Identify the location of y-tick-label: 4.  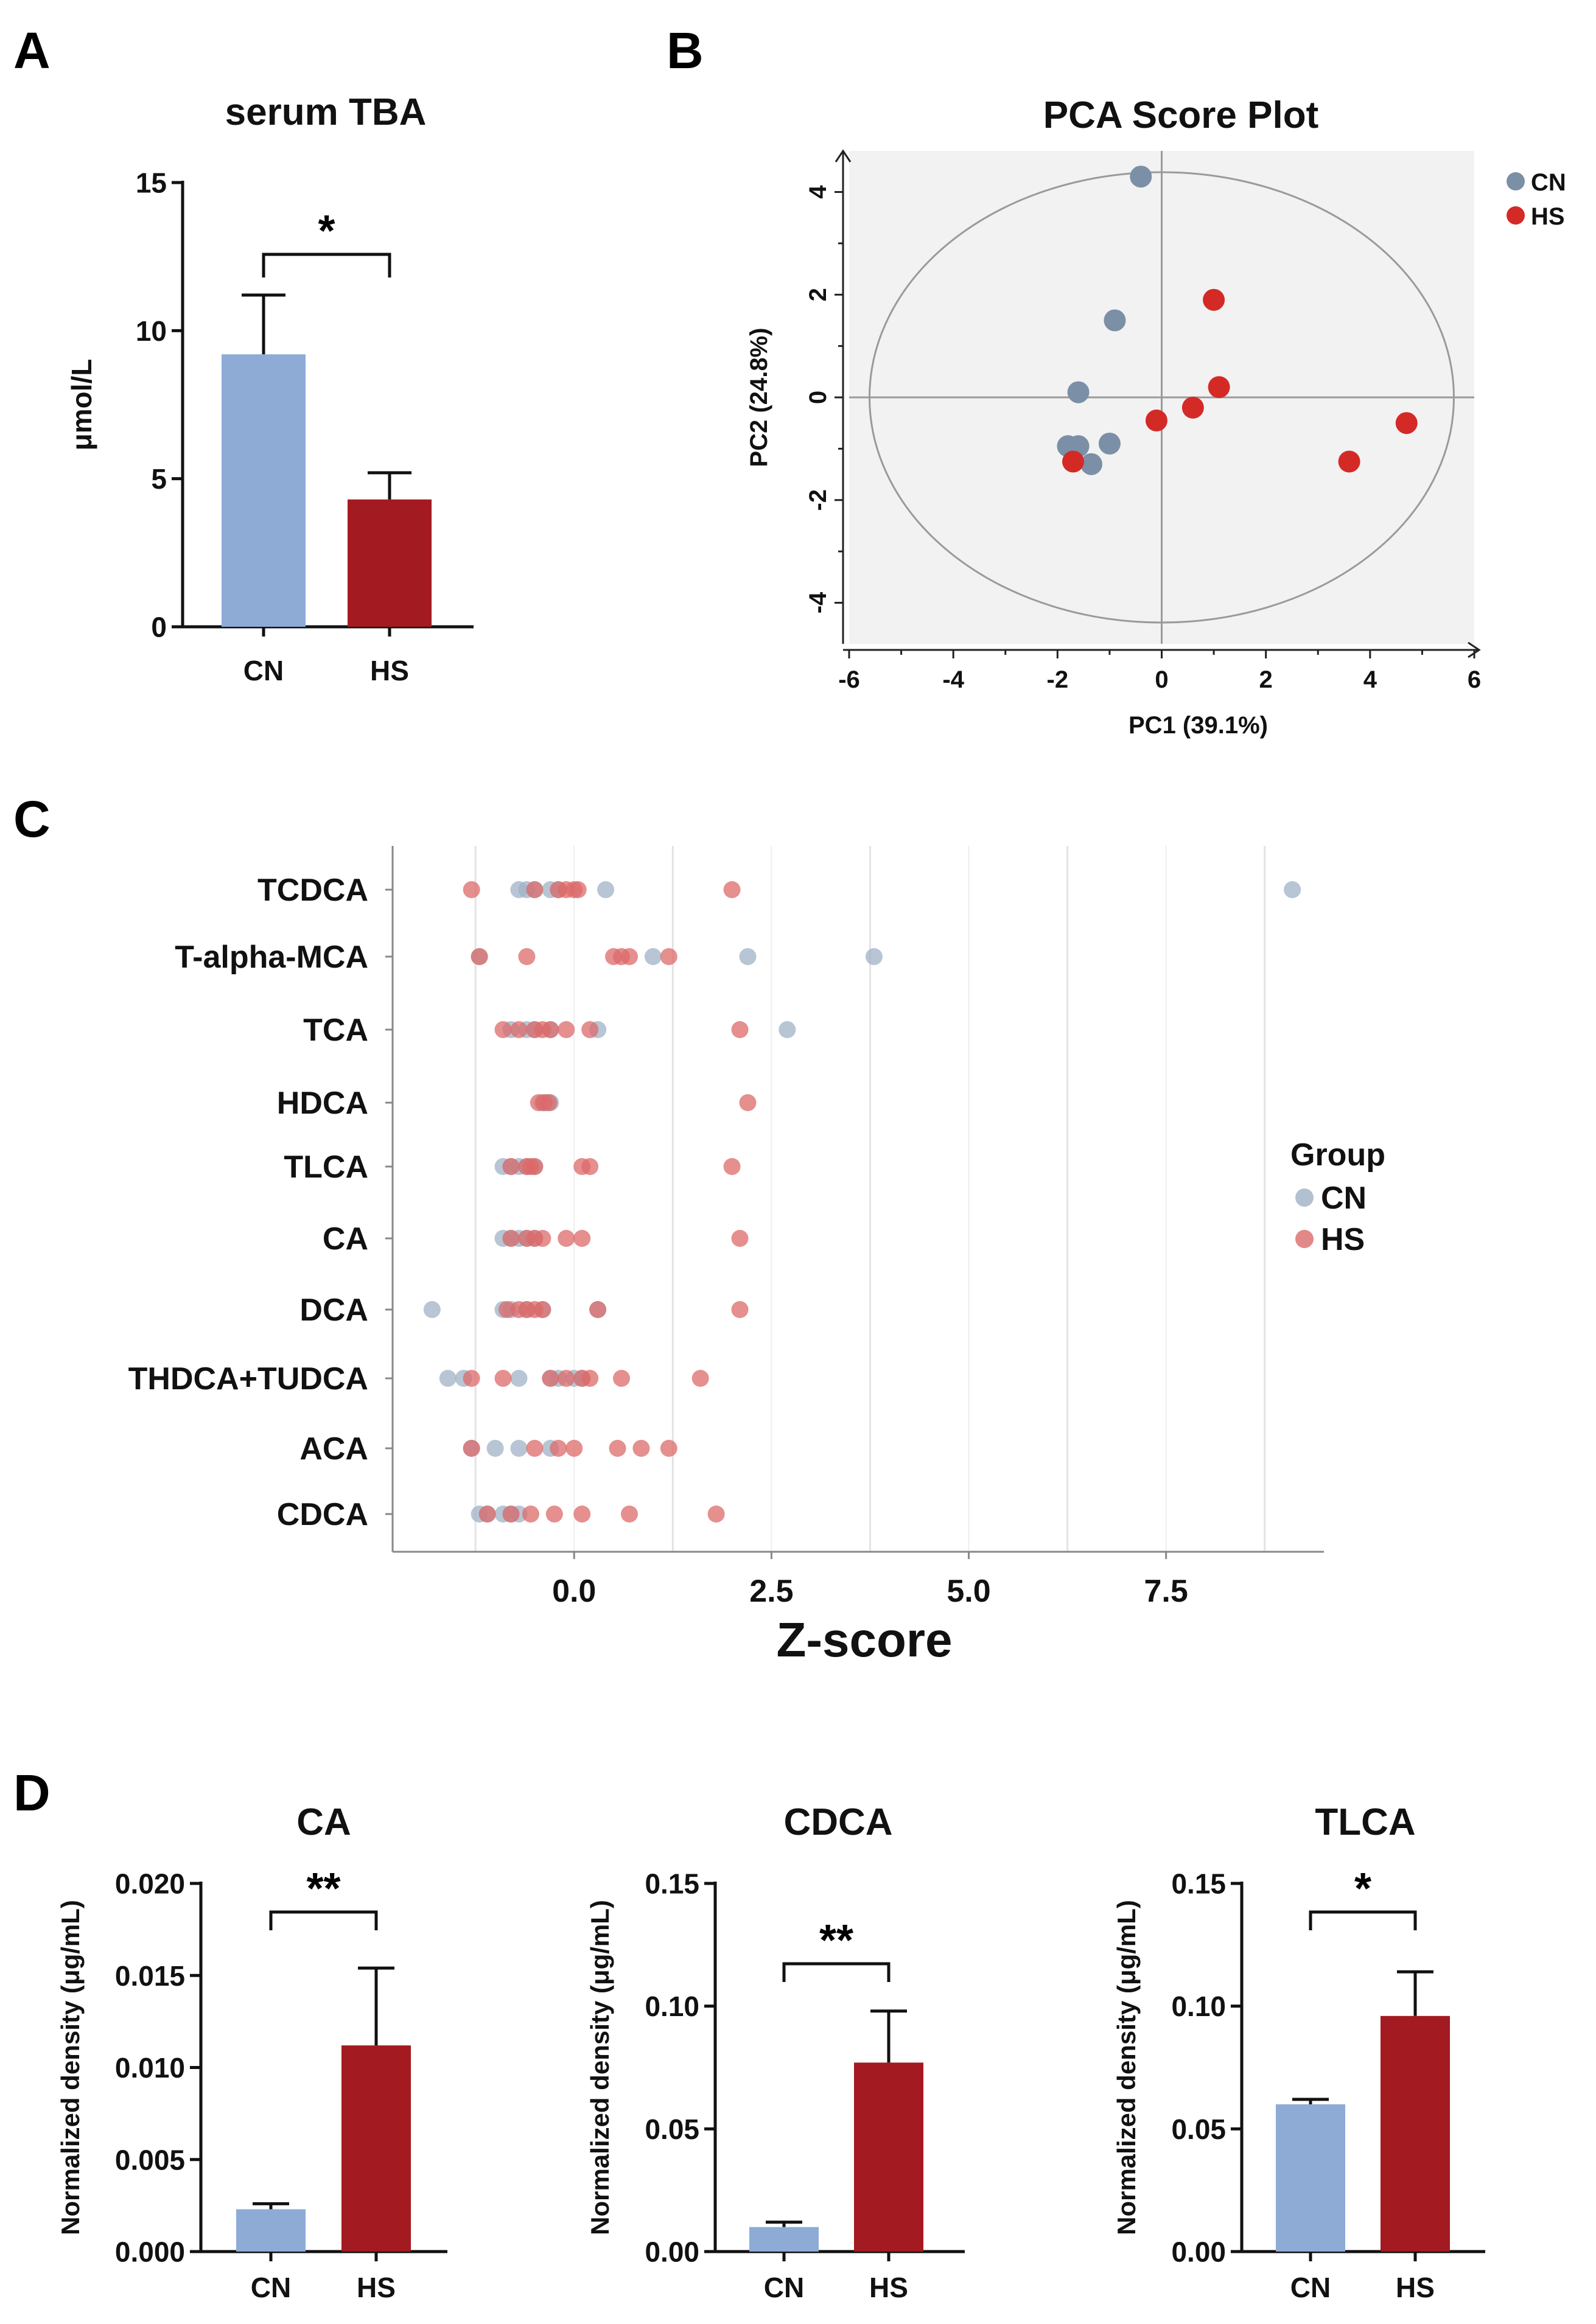
(818, 192).